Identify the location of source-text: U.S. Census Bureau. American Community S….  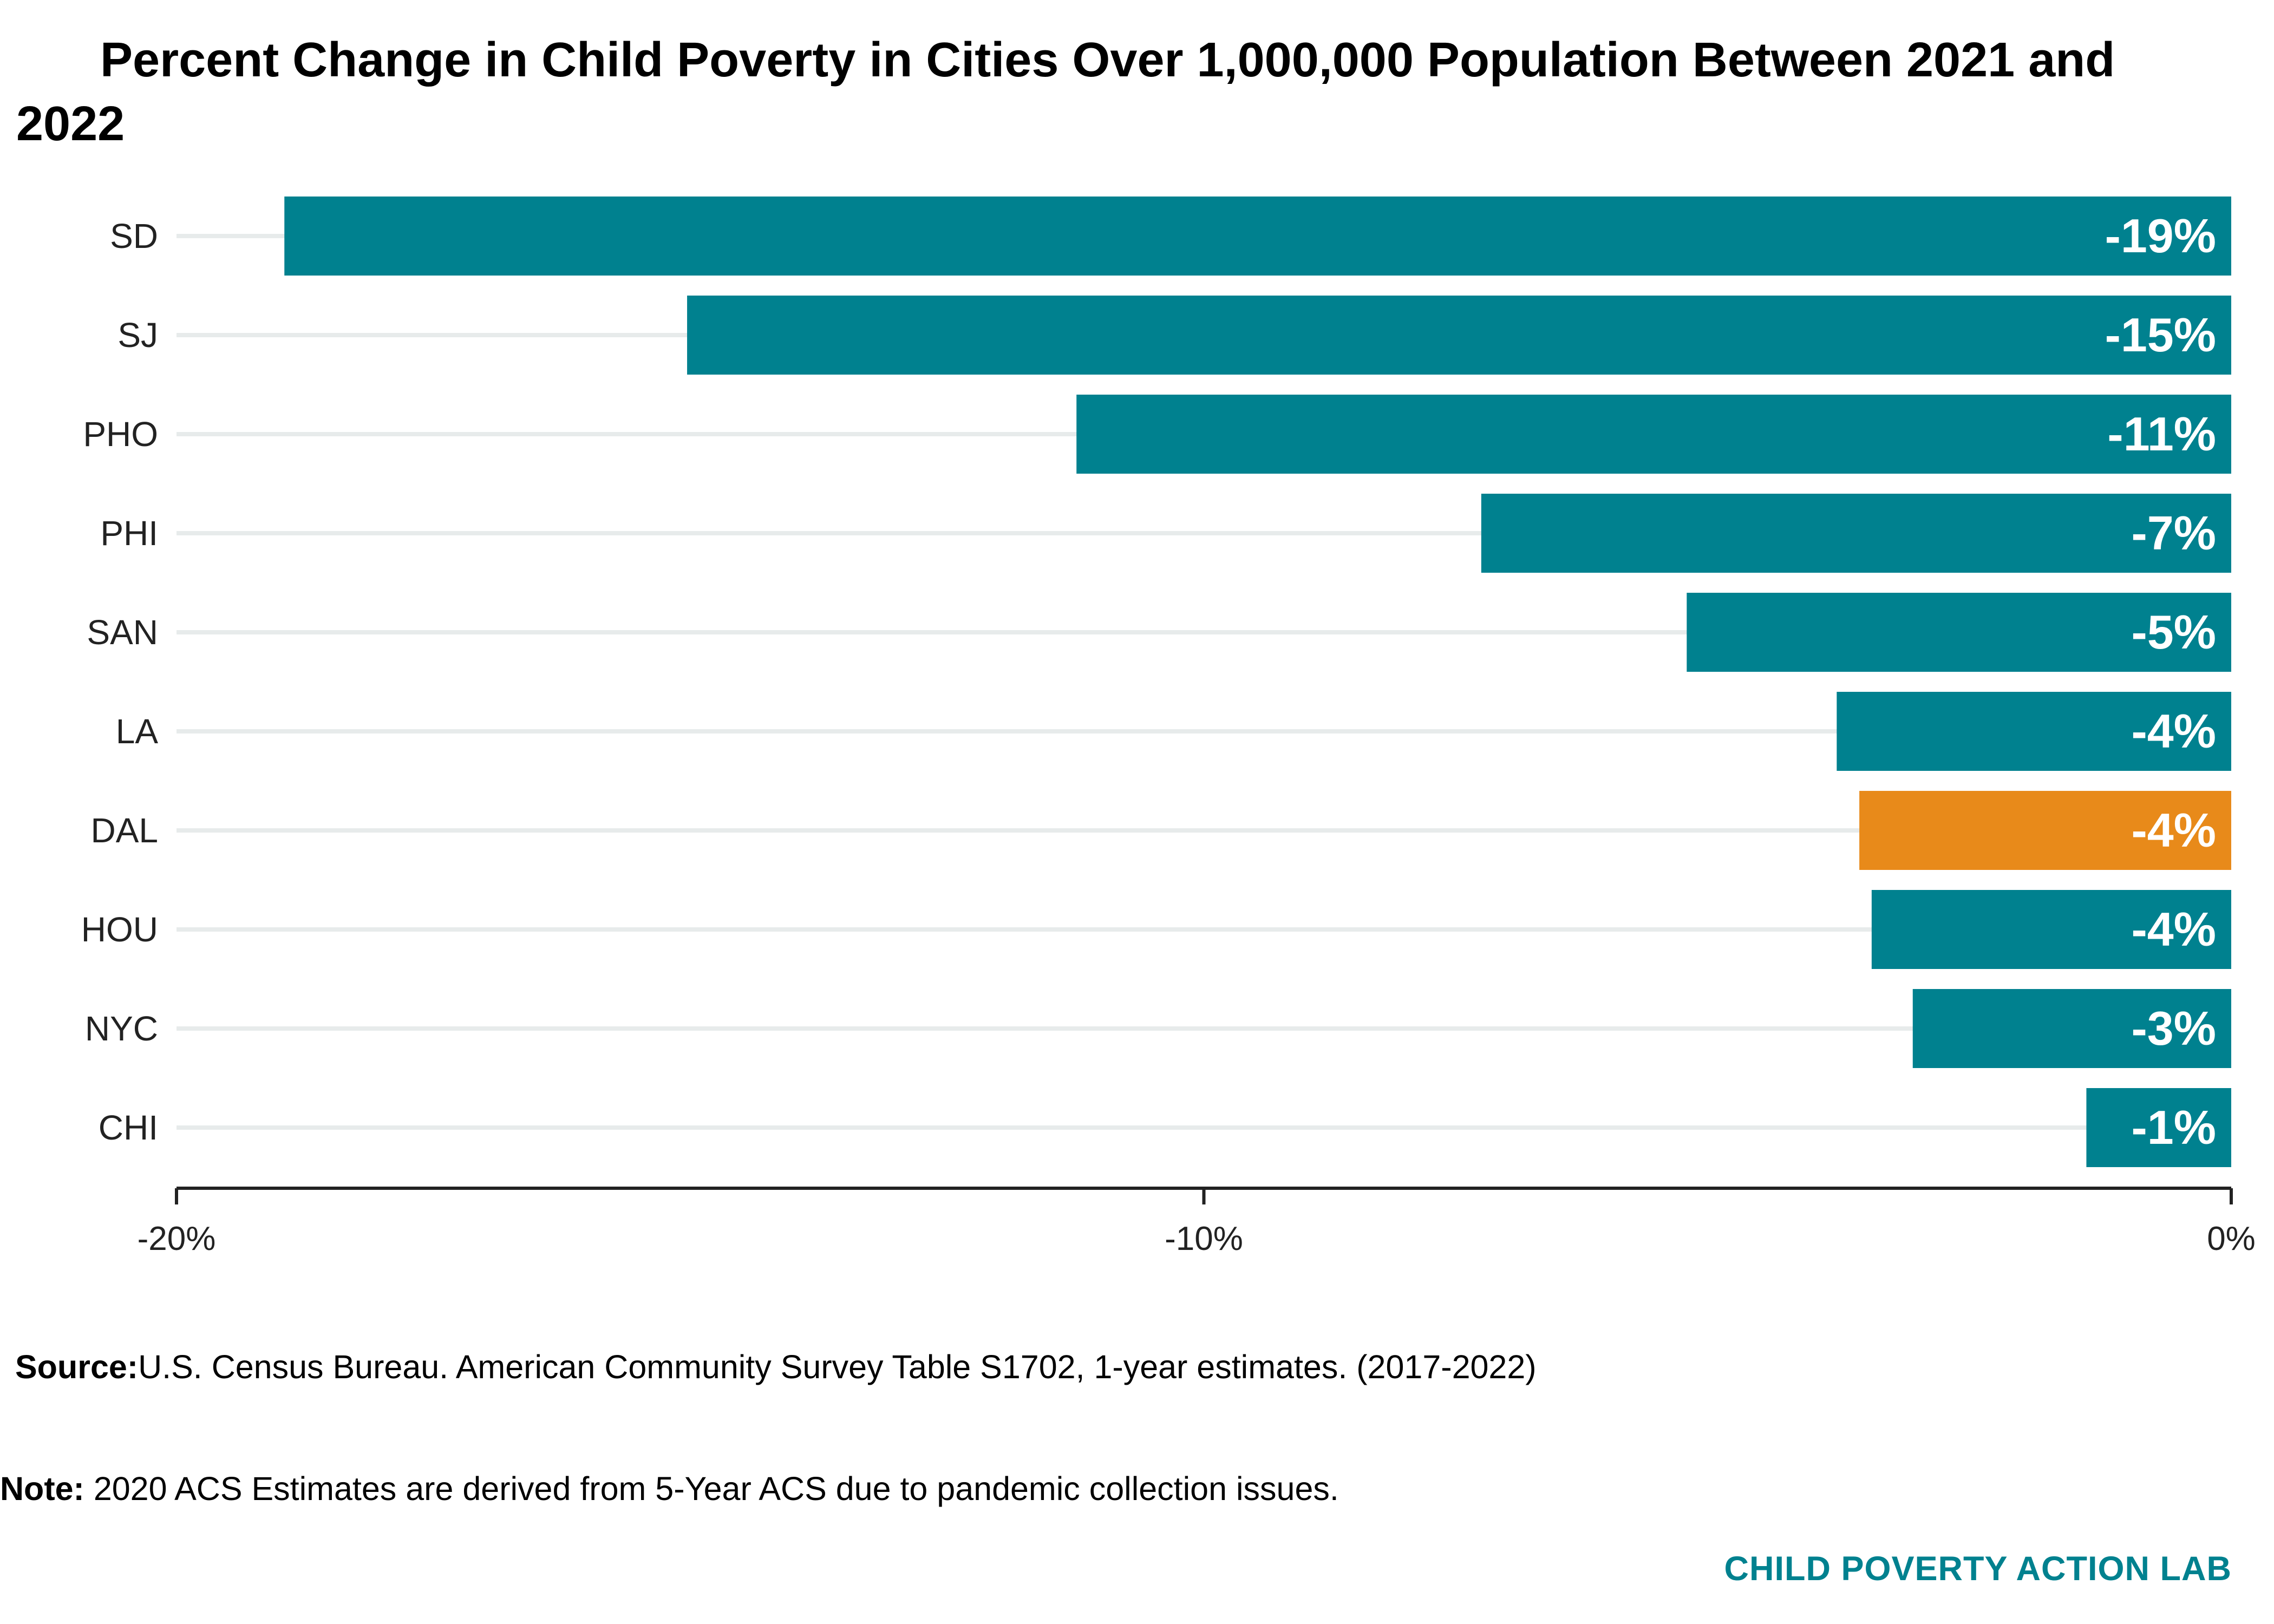
(838, 1366).